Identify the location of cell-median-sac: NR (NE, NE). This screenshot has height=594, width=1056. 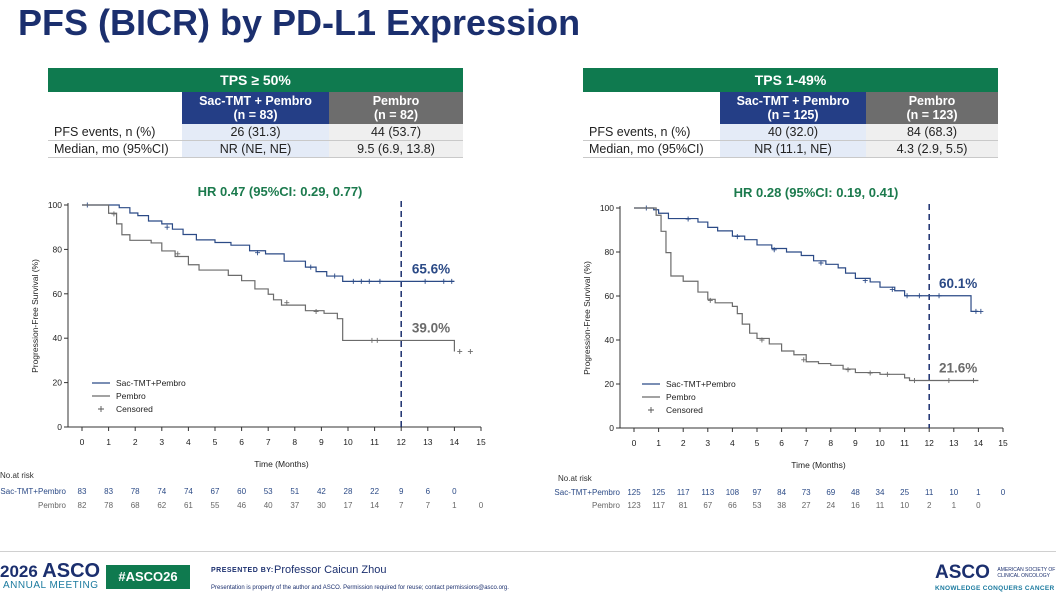
(255, 149).